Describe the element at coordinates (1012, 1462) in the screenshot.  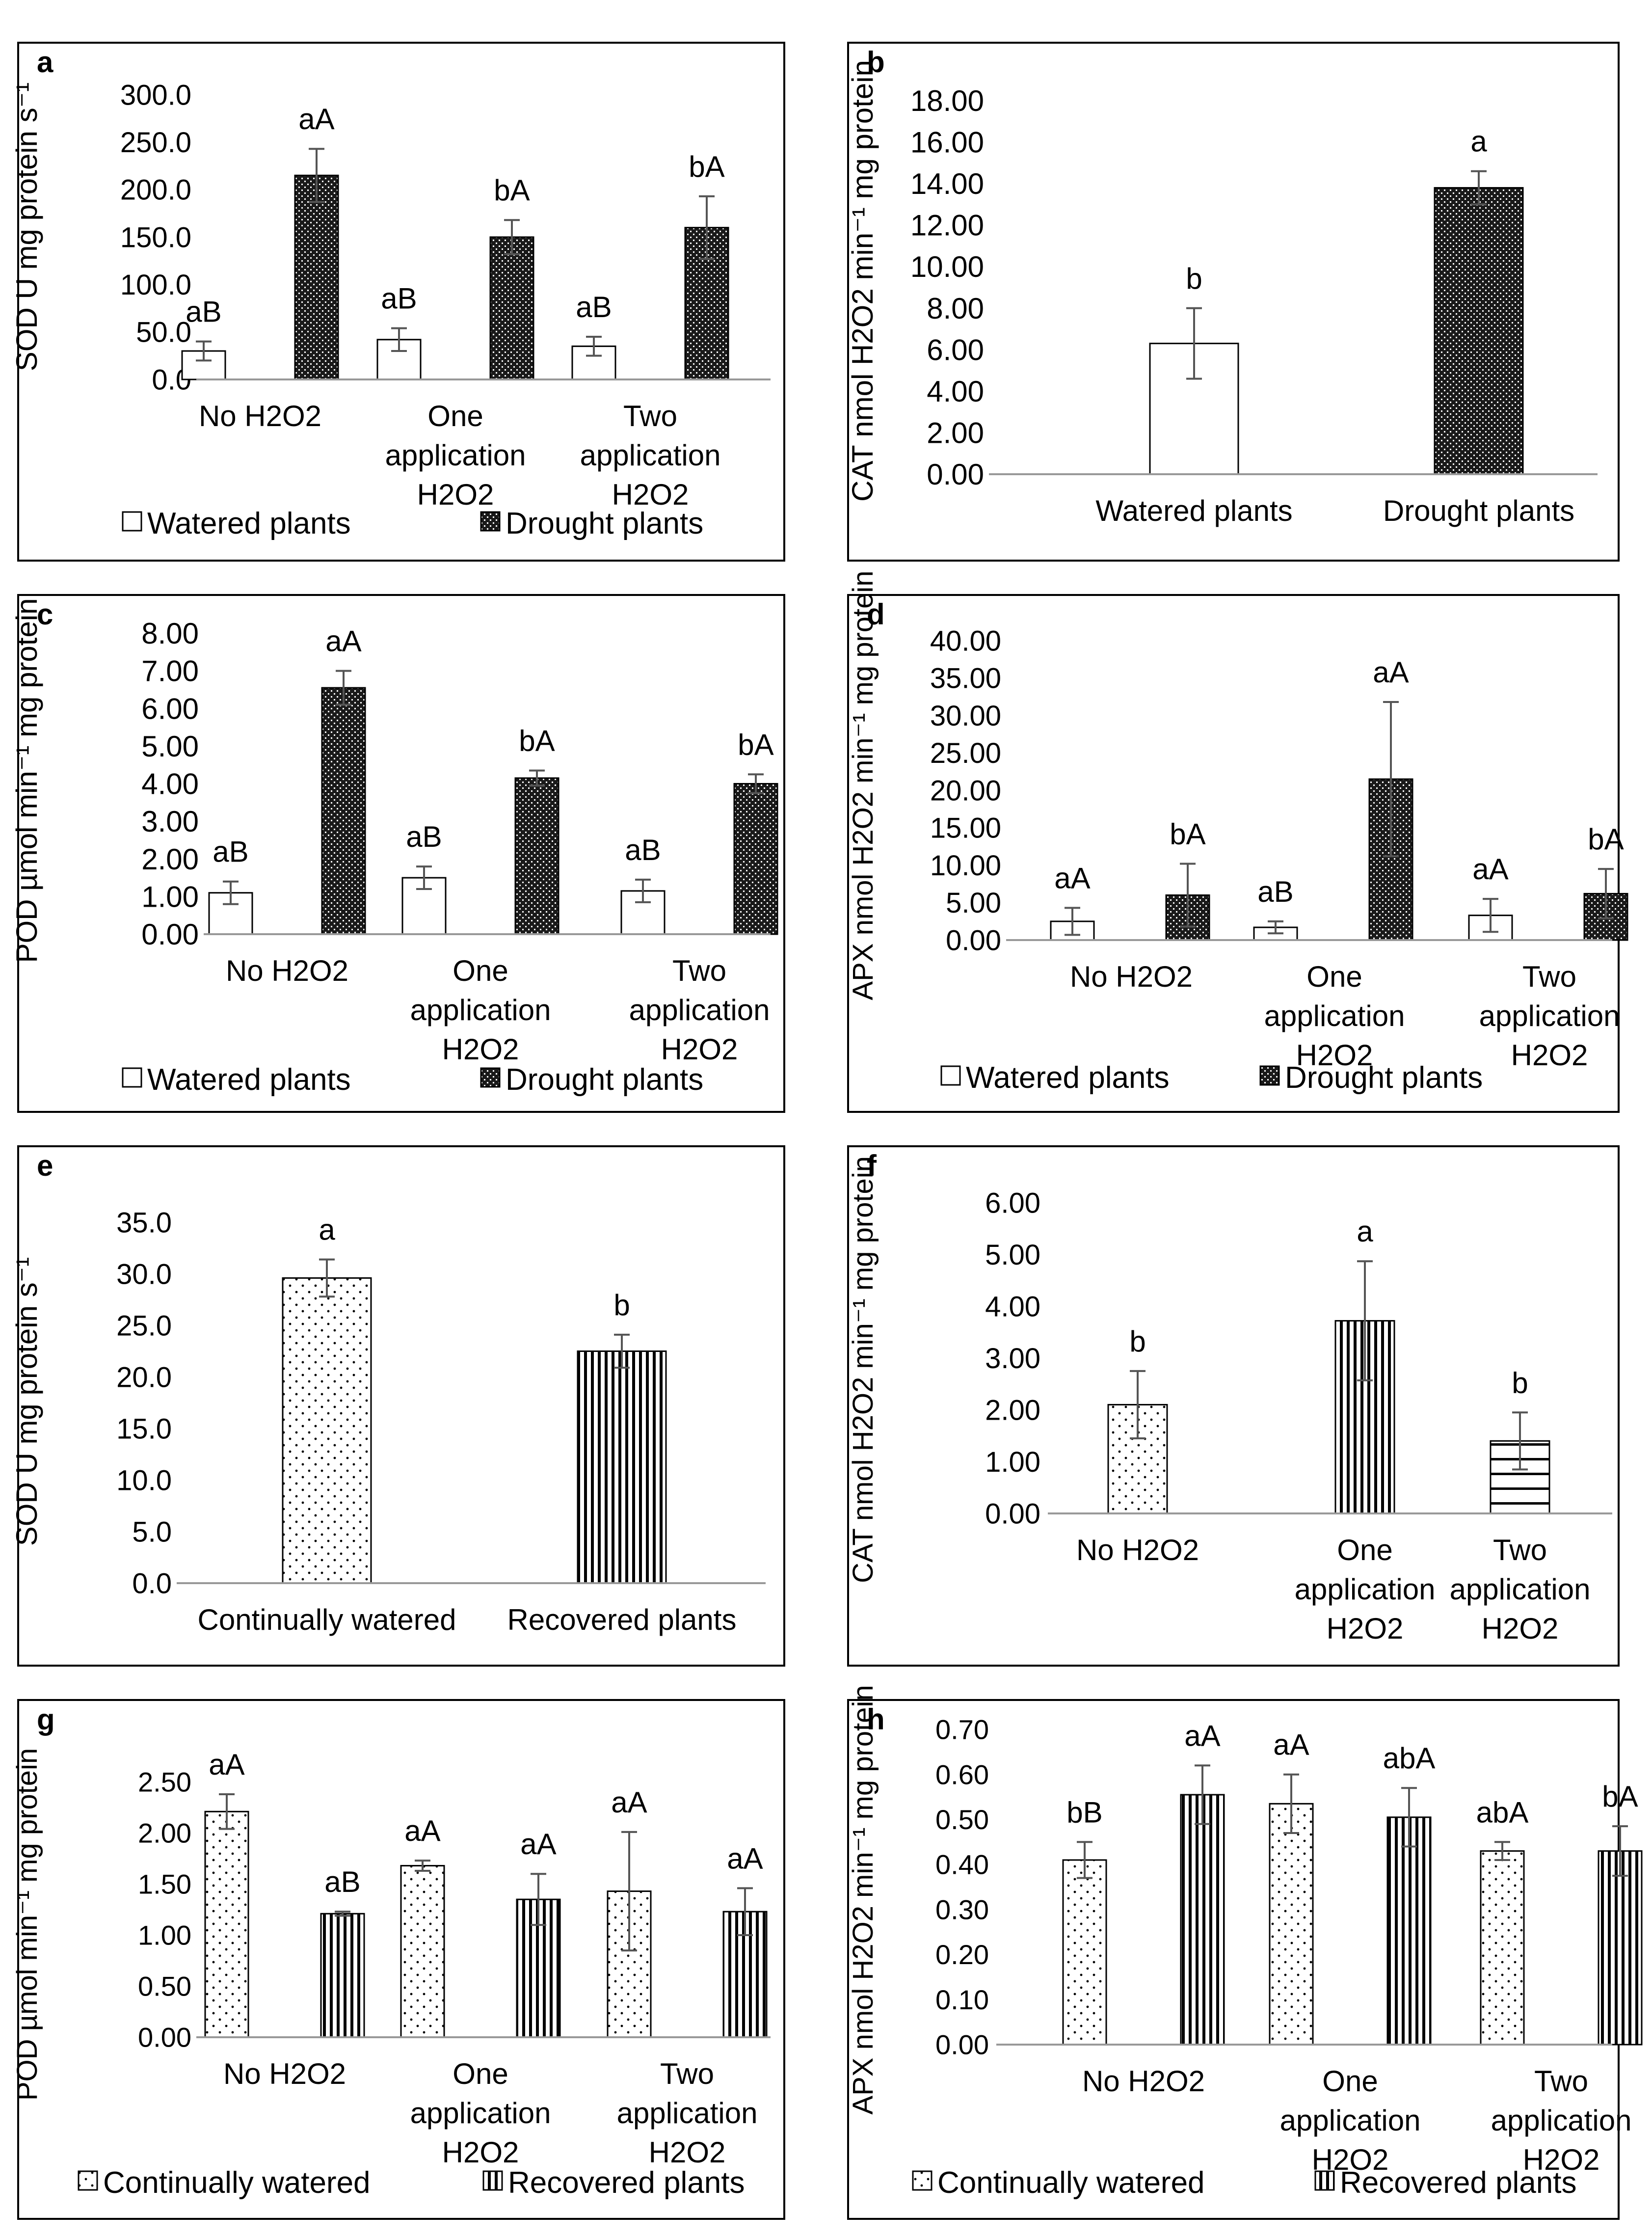
I see `y-tick-label: 1.00` at that location.